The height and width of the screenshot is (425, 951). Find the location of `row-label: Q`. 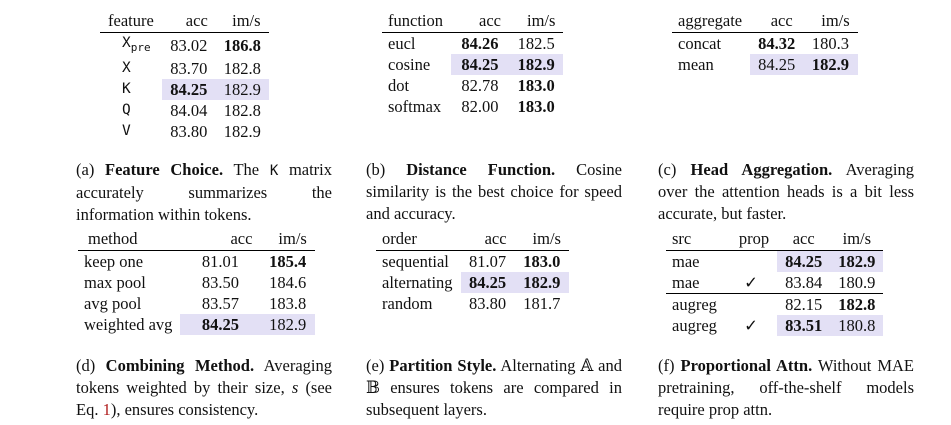

row-label: Q is located at coordinates (131, 110).